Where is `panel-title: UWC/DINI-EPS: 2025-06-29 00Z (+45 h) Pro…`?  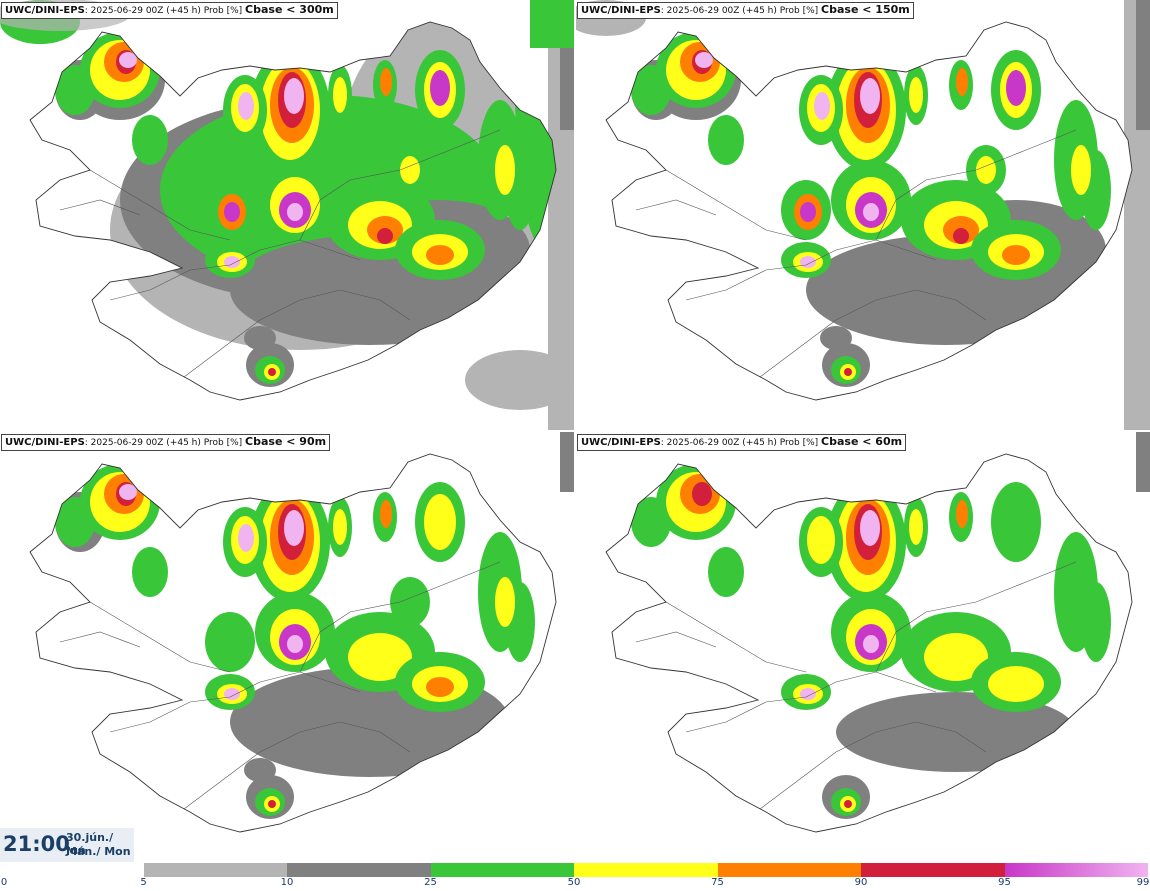 panel-title: UWC/DINI-EPS: 2025-06-29 00Z (+45 h) Pro… is located at coordinates (745, 10).